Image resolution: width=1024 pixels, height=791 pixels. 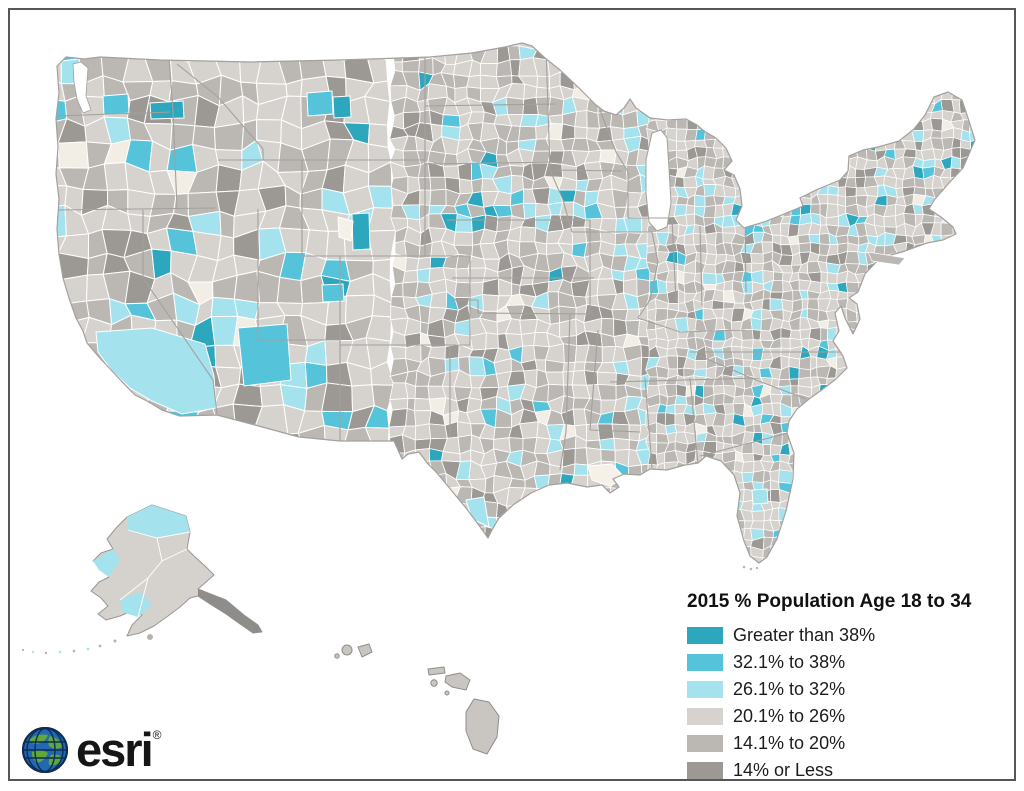 What do you see at coordinates (436, 671) in the screenshot?
I see `island-molokai` at bounding box center [436, 671].